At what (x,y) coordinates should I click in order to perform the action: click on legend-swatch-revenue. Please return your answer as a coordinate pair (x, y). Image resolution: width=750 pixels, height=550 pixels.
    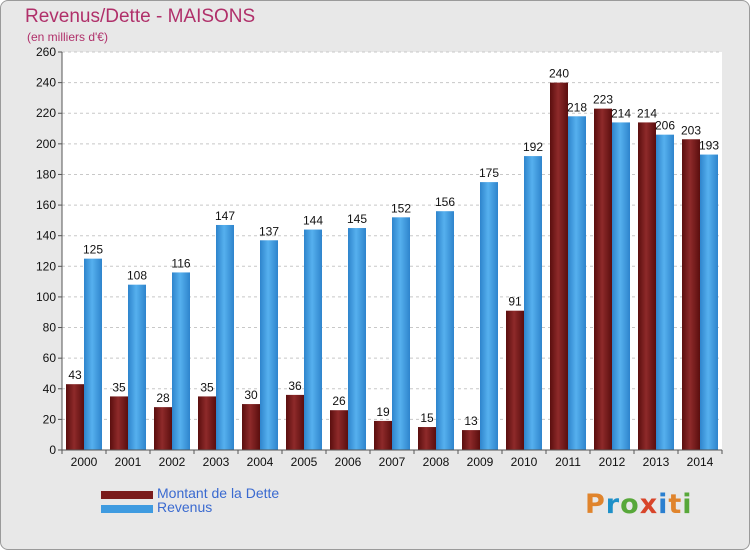
    Looking at the image, I should click on (127, 509).